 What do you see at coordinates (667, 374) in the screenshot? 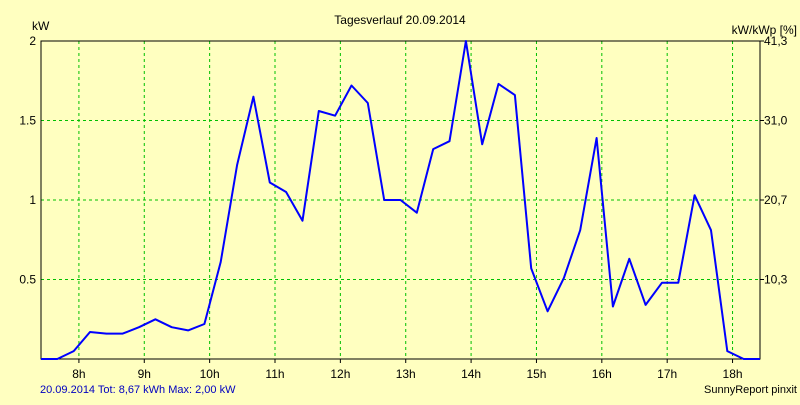
I see `x-tick-label: 17h` at bounding box center [667, 374].